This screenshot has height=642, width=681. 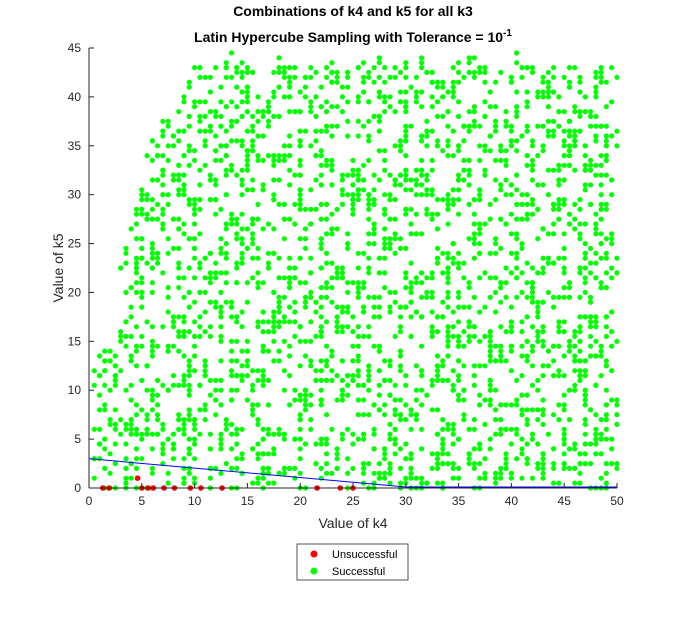 I want to click on y-tick-label: 5, so click(x=77, y=439).